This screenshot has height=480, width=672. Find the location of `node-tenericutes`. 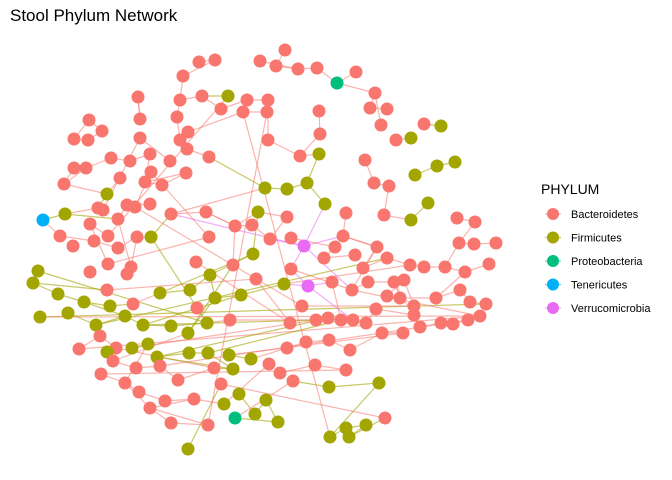

node-tenericutes is located at coordinates (43, 220).